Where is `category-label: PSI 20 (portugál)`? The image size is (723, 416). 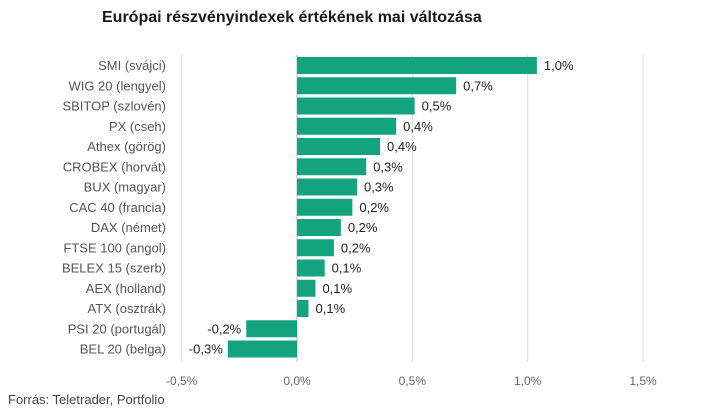 category-label: PSI 20 (portugál) is located at coordinates (117, 328).